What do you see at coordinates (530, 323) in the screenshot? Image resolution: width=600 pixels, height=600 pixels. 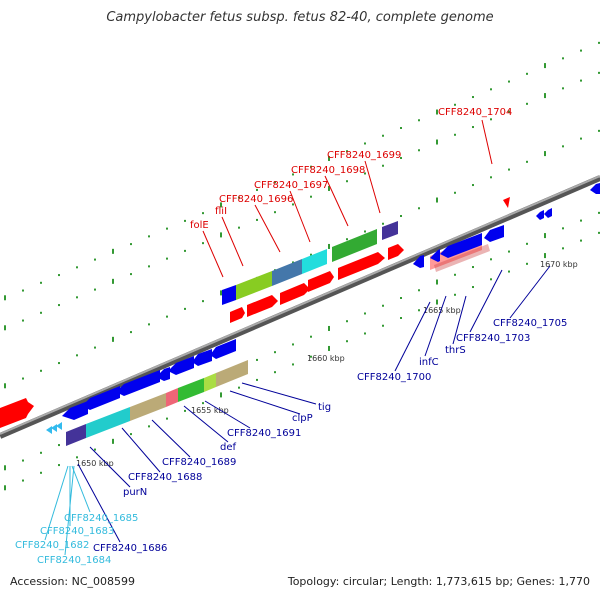 I see `label-1705: CFF8240_1705` at bounding box center [530, 323].